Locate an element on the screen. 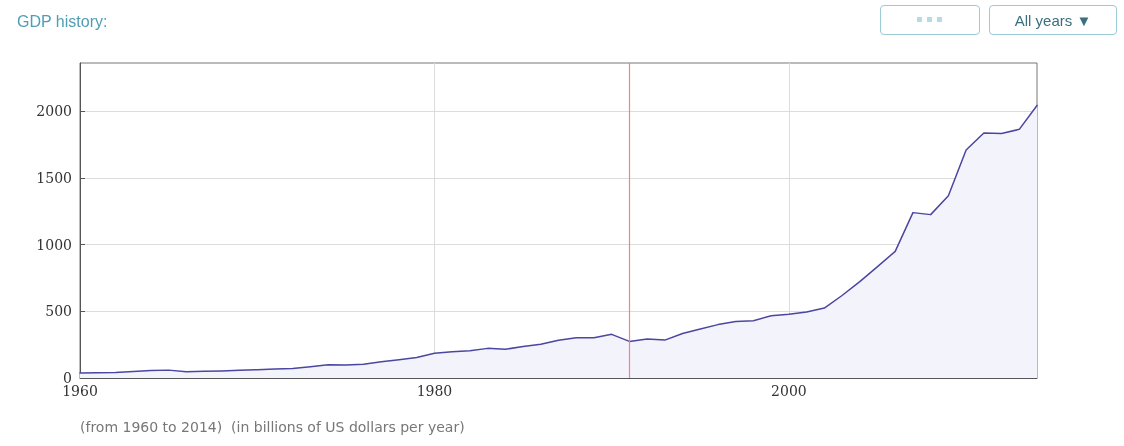 This screenshot has height=446, width=1124. y-tick-label: 2000 is located at coordinates (54, 111).